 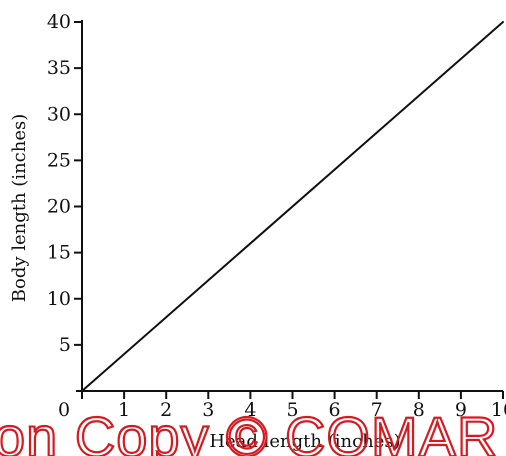 What do you see at coordinates (59, 160) in the screenshot?
I see `y-tick-label: 25` at bounding box center [59, 160].